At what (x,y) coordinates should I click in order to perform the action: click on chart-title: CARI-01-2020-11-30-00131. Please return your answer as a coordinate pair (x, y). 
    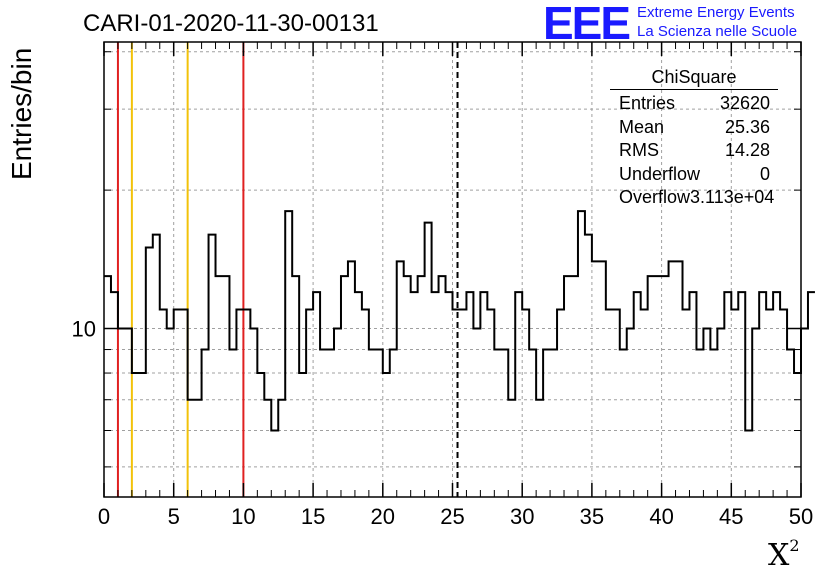
    Looking at the image, I should click on (231, 23).